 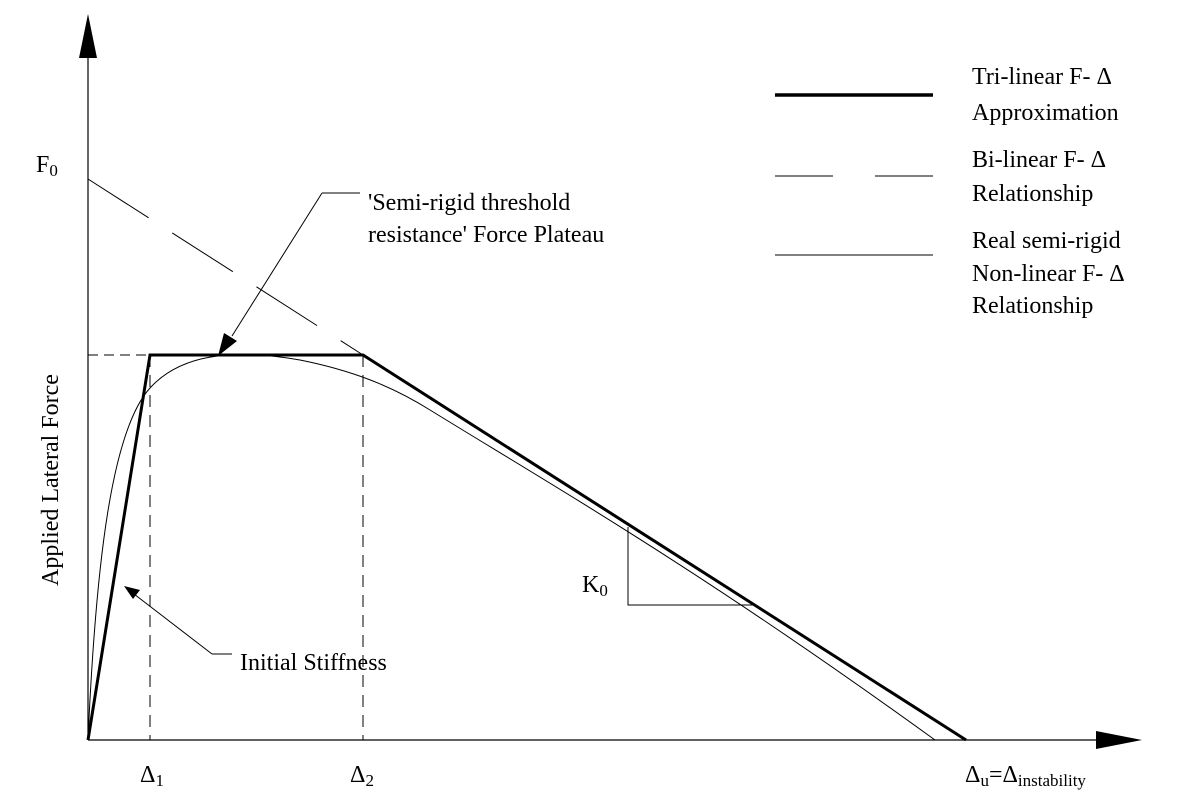 I want to click on plateau-leader-arrowhead, so click(x=227, y=344).